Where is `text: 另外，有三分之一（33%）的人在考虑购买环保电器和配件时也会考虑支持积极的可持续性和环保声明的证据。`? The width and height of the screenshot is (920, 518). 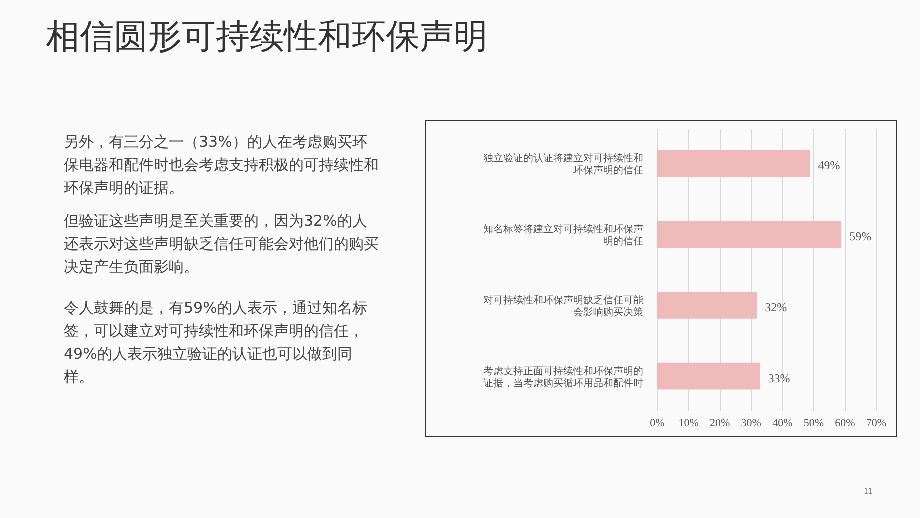
text: 另外，有三分之一（33%）的人在考虑购买环保电器和配件时也会考虑支持积极的可持续性和环保声明的证据。 is located at coordinates (222, 165).